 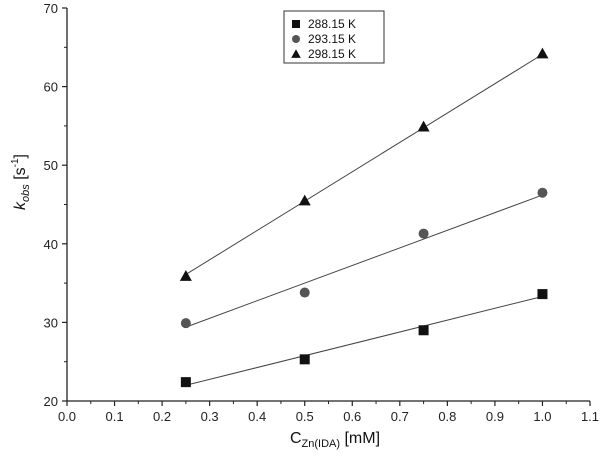 I want to click on x-tick-label: 0.8, so click(x=447, y=416).